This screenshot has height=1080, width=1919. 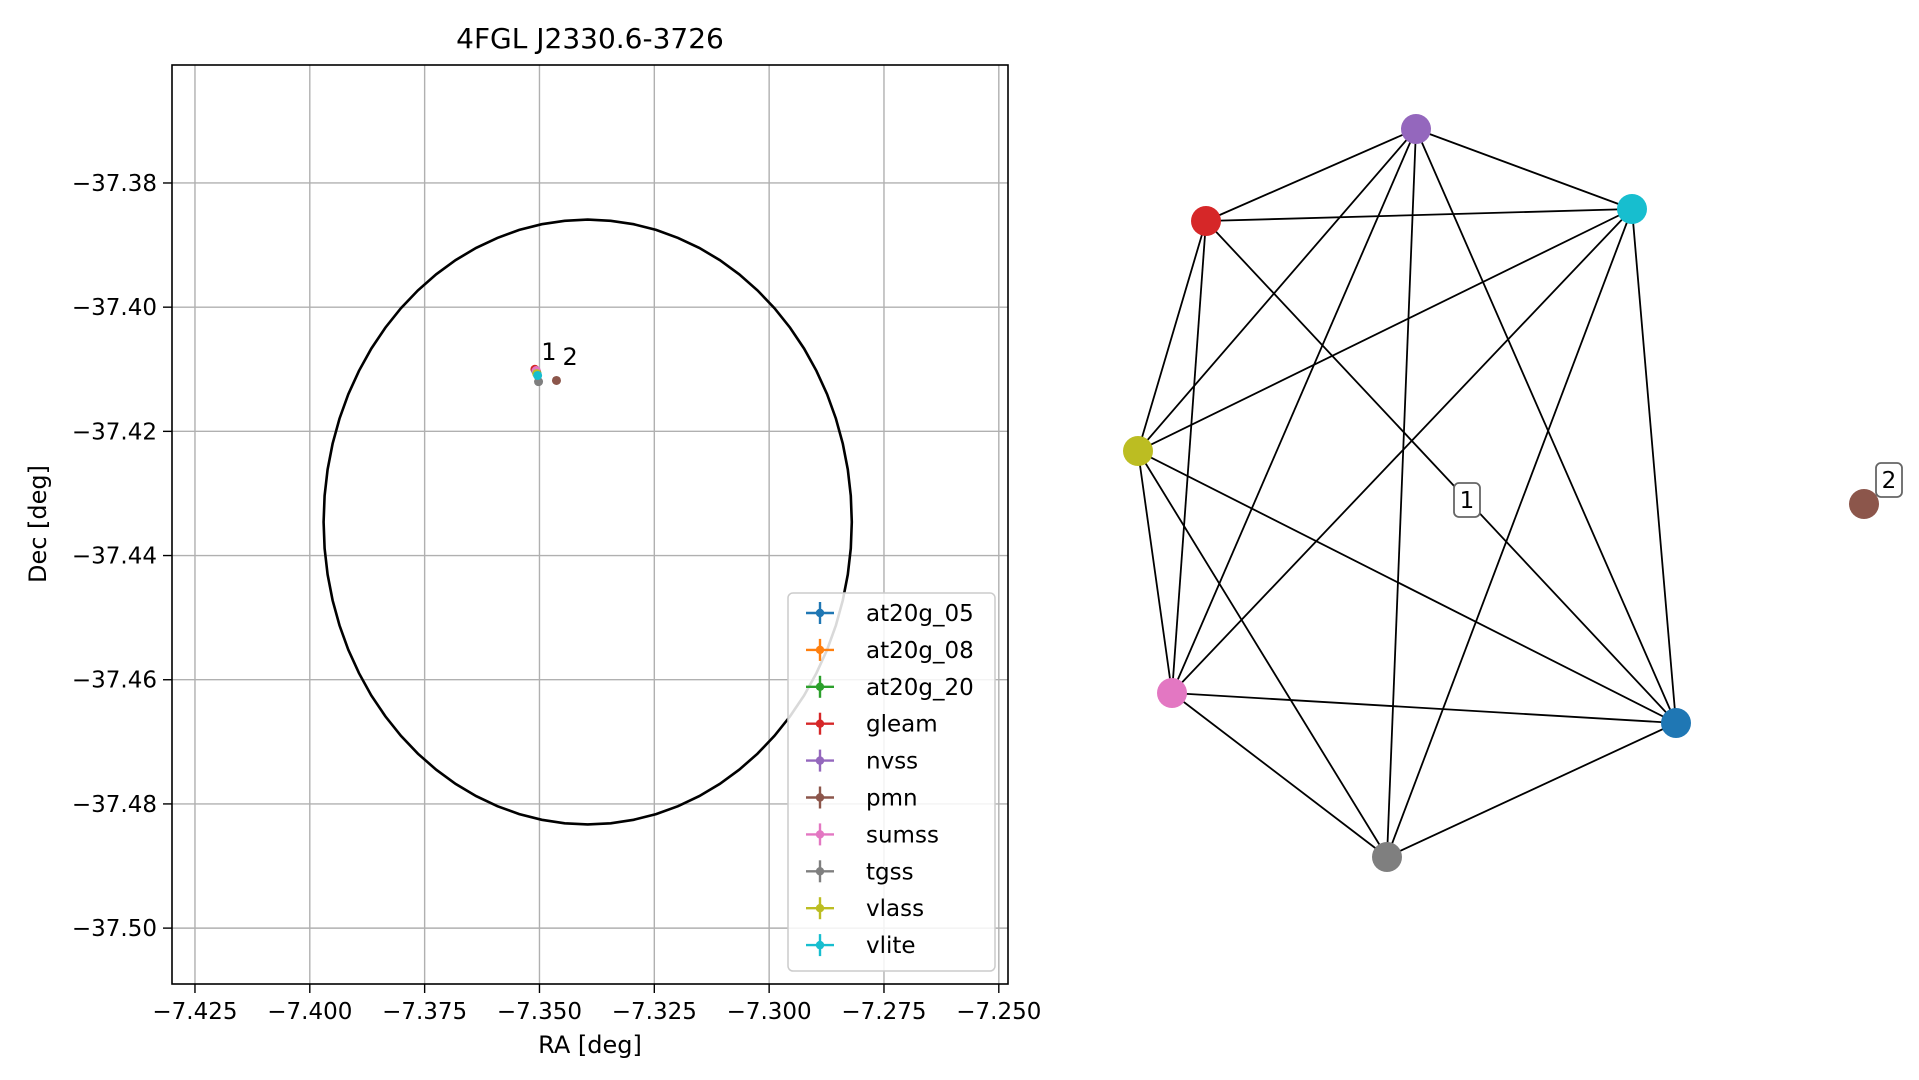 I want to click on y-tick-label: −37.42, so click(x=114, y=432).